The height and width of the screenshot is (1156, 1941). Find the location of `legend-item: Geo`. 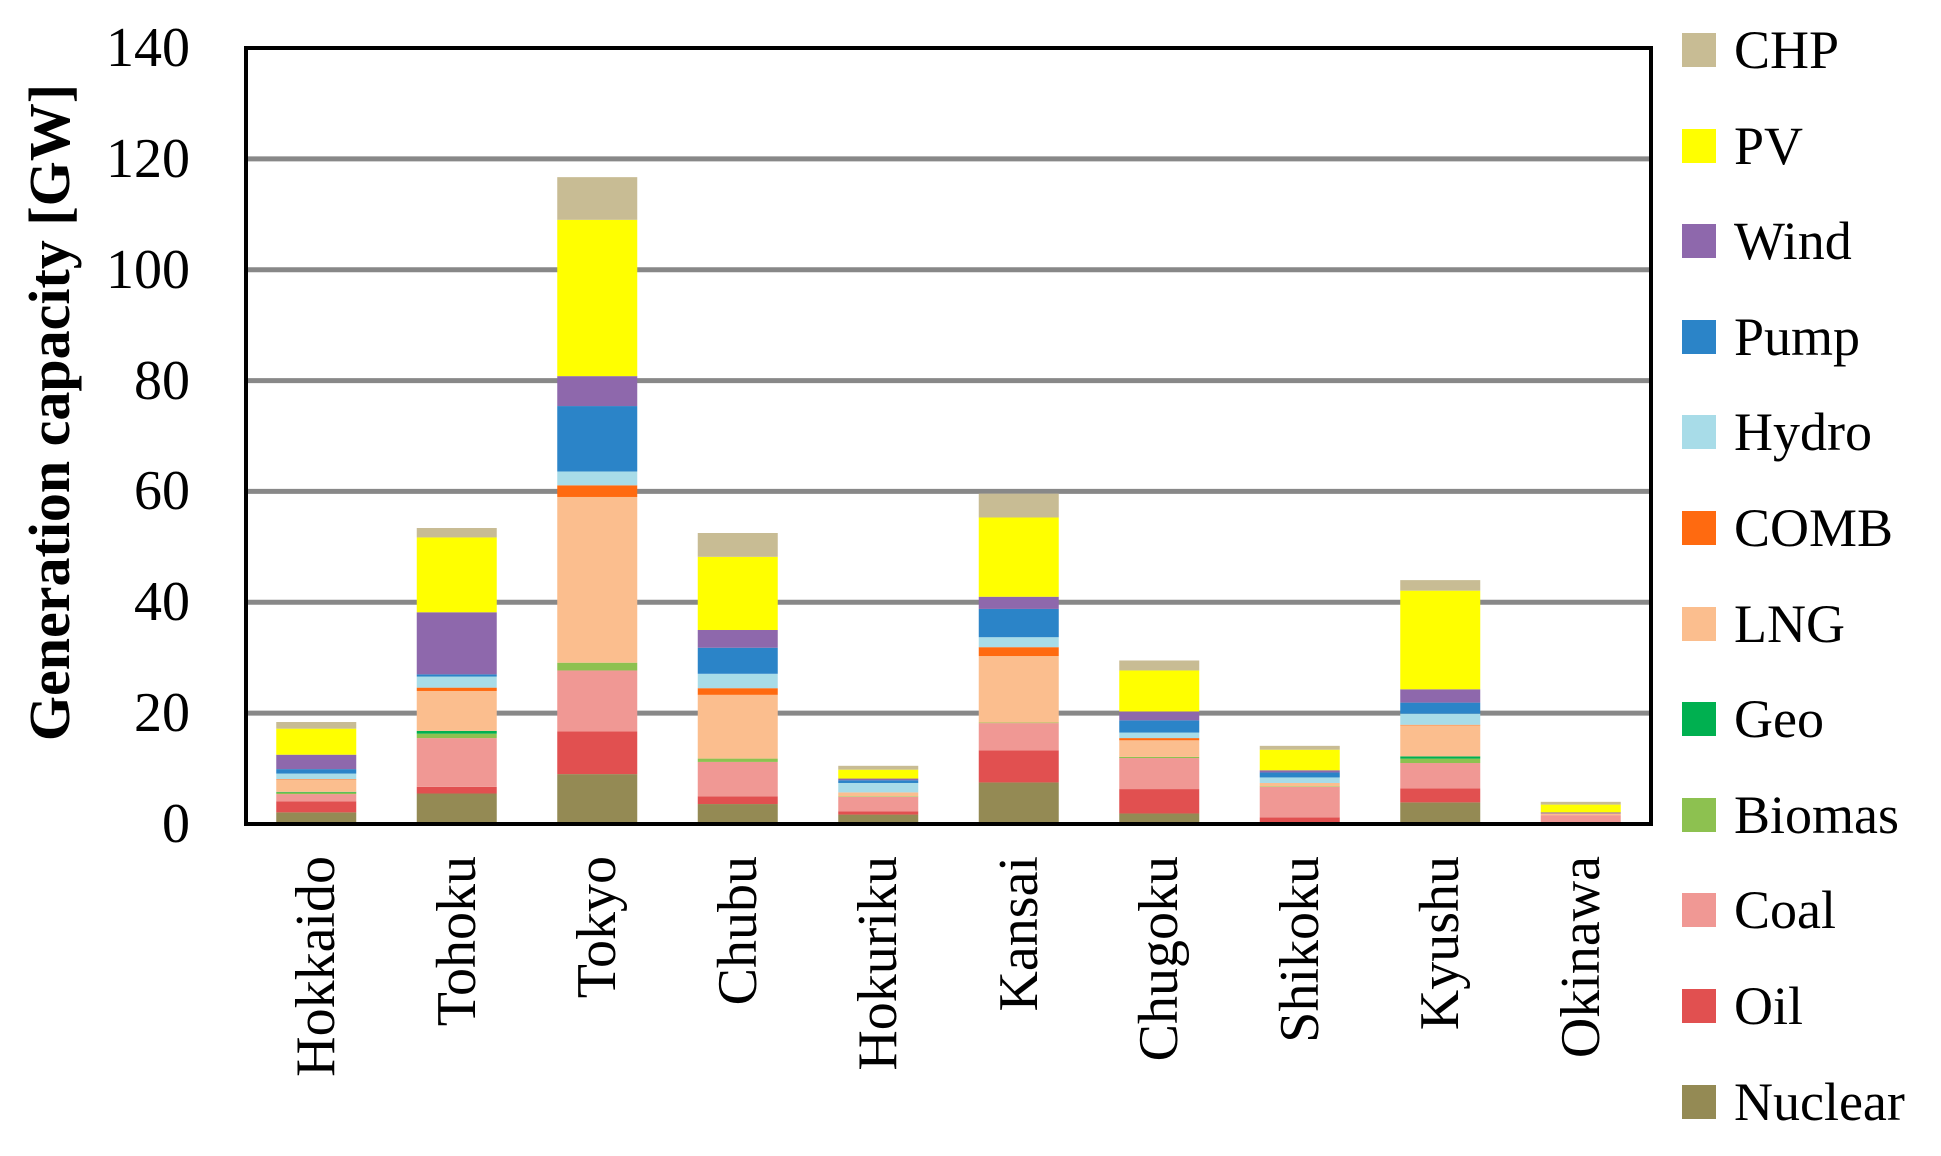

legend-item: Geo is located at coordinates (1753, 719).